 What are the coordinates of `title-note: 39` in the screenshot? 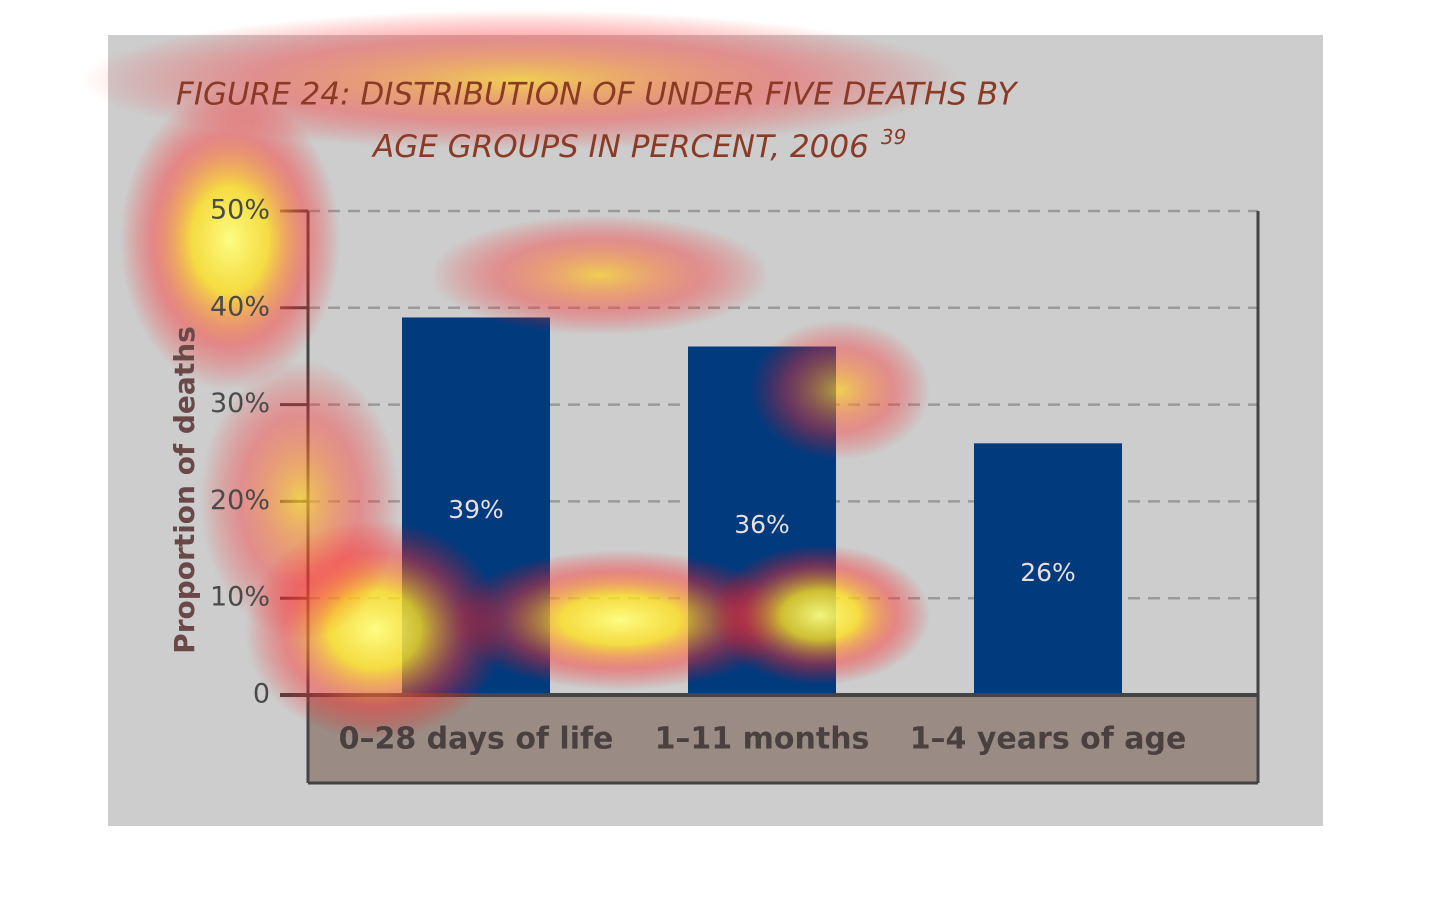 It's located at (893, 137).